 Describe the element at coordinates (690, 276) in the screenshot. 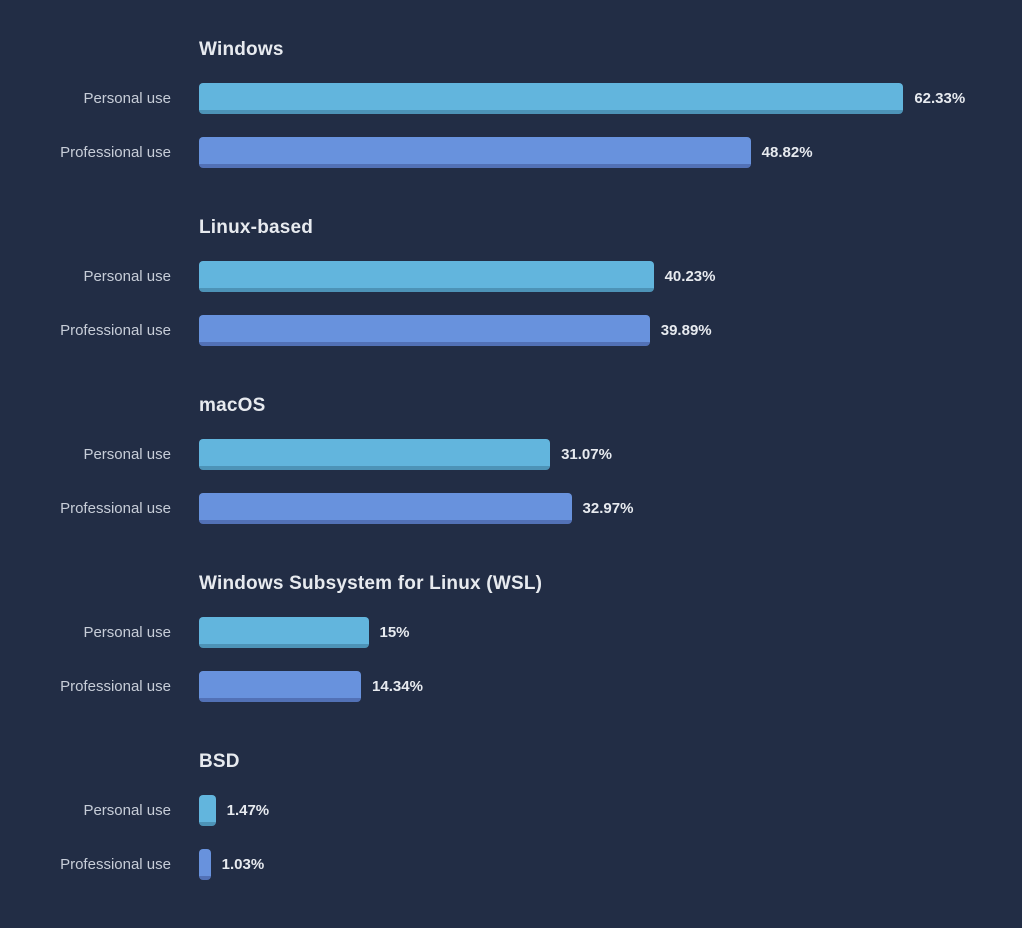

I see `bar-value-label: 40.23%` at that location.